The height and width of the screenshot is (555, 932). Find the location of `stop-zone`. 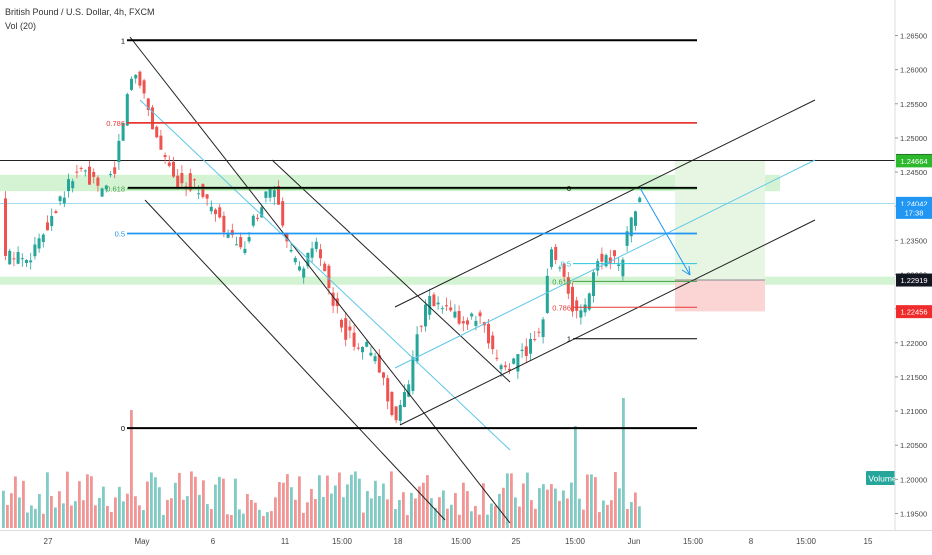

stop-zone is located at coordinates (720, 295).